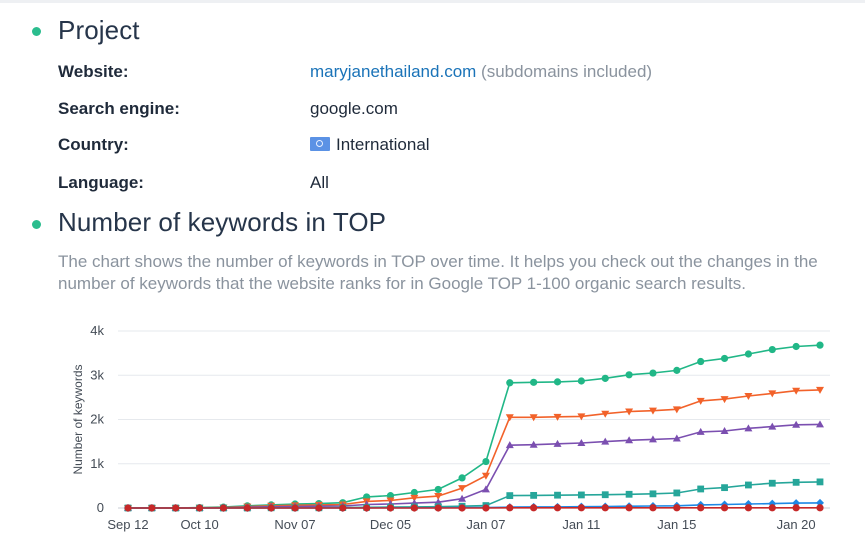 This screenshot has width=865, height=546. What do you see at coordinates (581, 524) in the screenshot?
I see `x-tick-label: Jan 11` at bounding box center [581, 524].